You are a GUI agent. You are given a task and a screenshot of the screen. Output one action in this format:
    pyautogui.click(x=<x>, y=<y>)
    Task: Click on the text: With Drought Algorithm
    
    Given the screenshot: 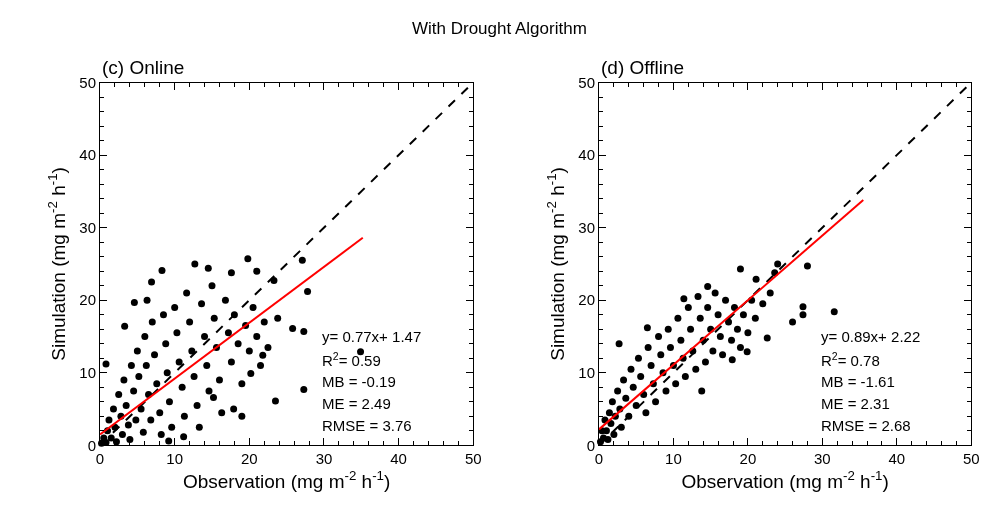 What is the action you would take?
    pyautogui.click(x=499, y=28)
    